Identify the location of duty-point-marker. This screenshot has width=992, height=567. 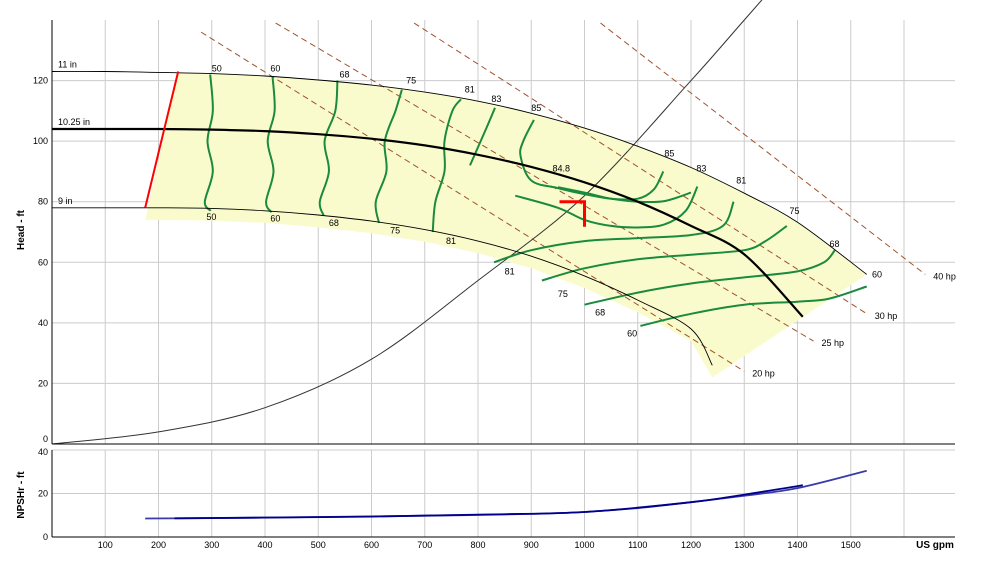
(572, 213).